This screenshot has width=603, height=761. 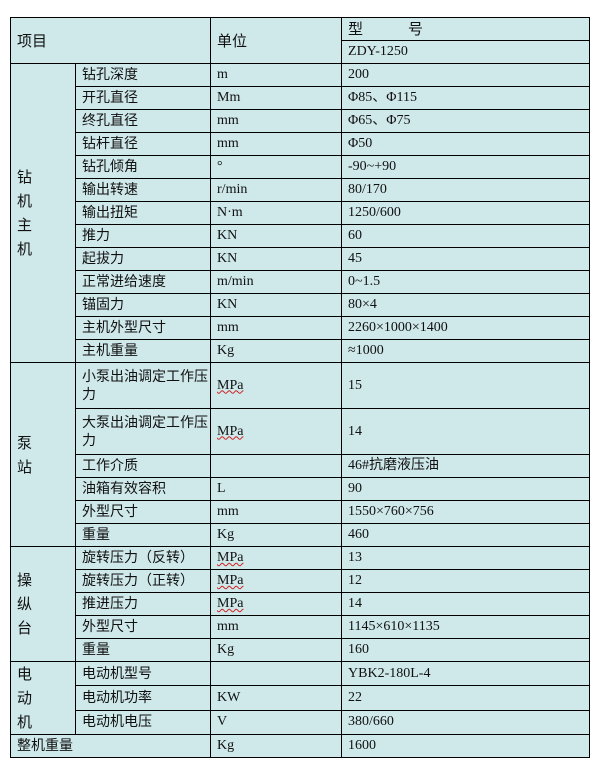 I want to click on value-cell: 160, so click(x=466, y=650).